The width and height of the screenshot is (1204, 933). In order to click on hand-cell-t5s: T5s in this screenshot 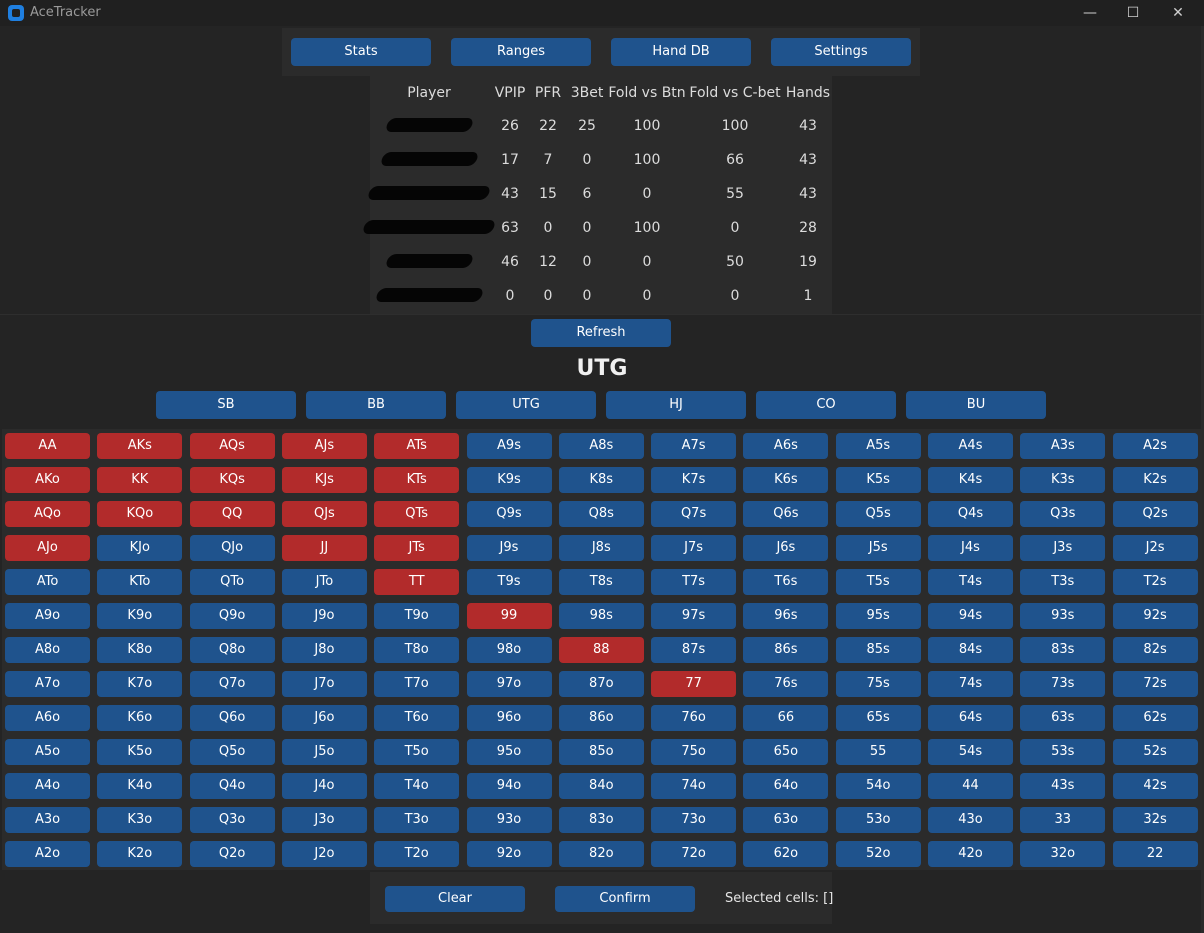, I will do `click(878, 582)`.